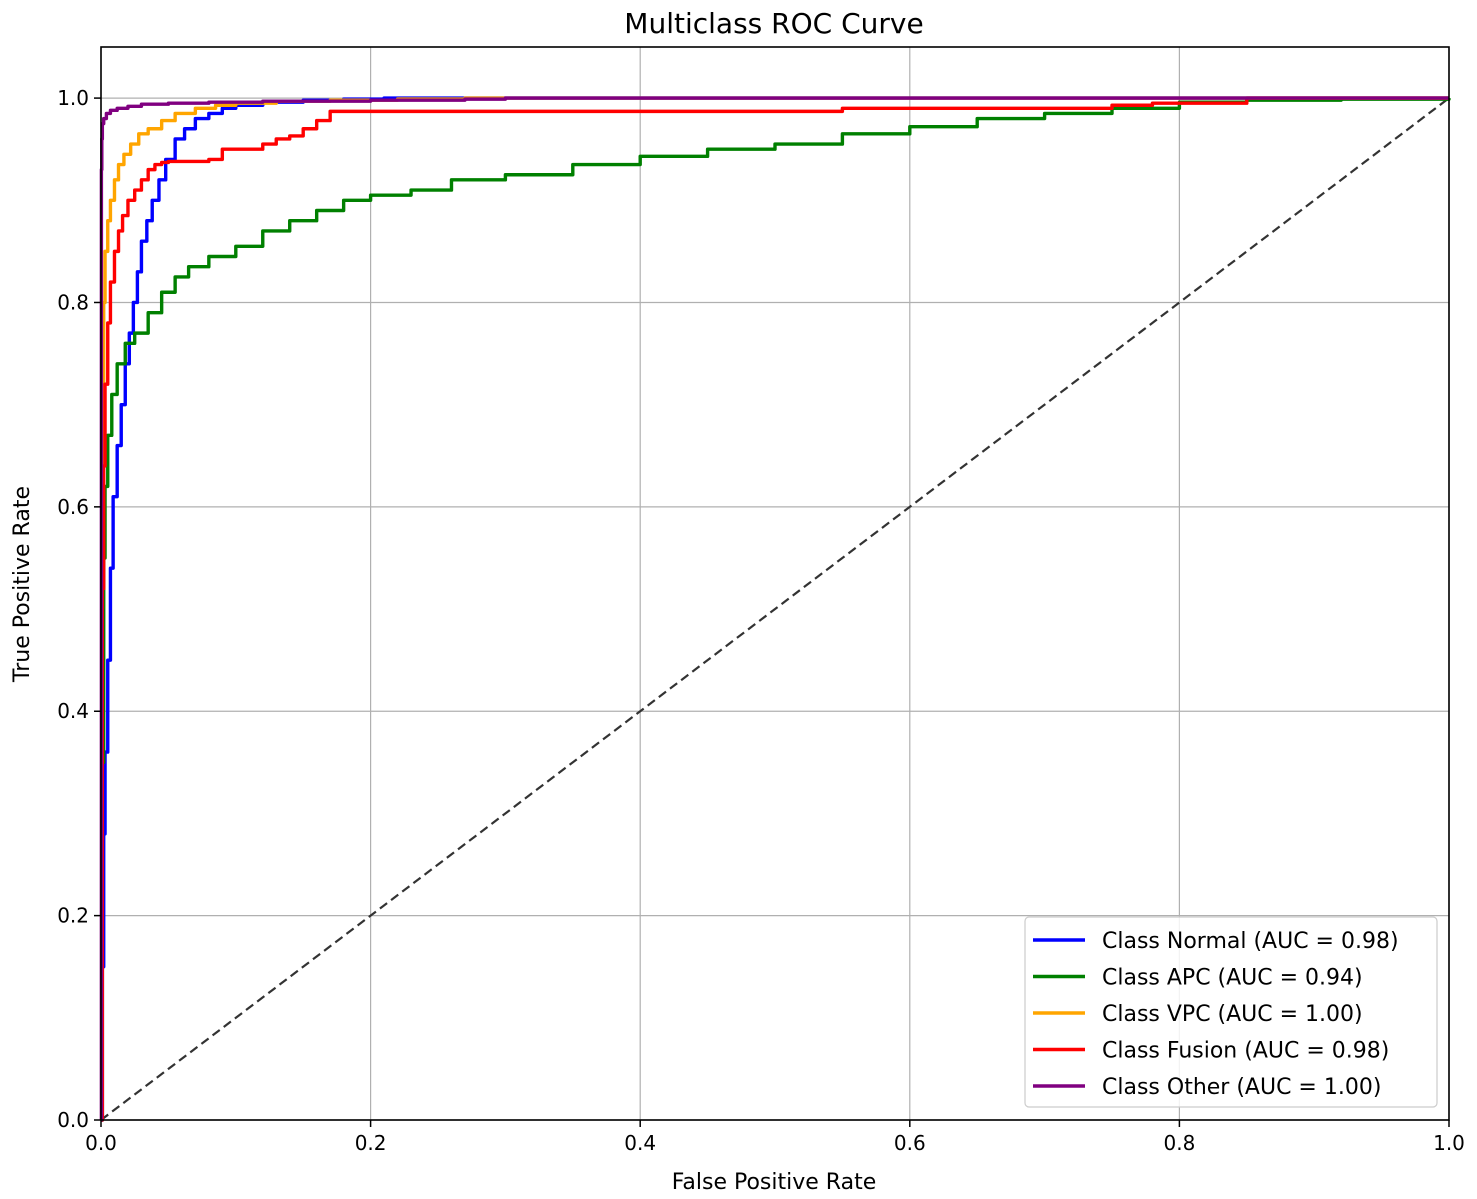  Describe the element at coordinates (101, 1143) in the screenshot. I see `x-tick-label: 0.0` at that location.